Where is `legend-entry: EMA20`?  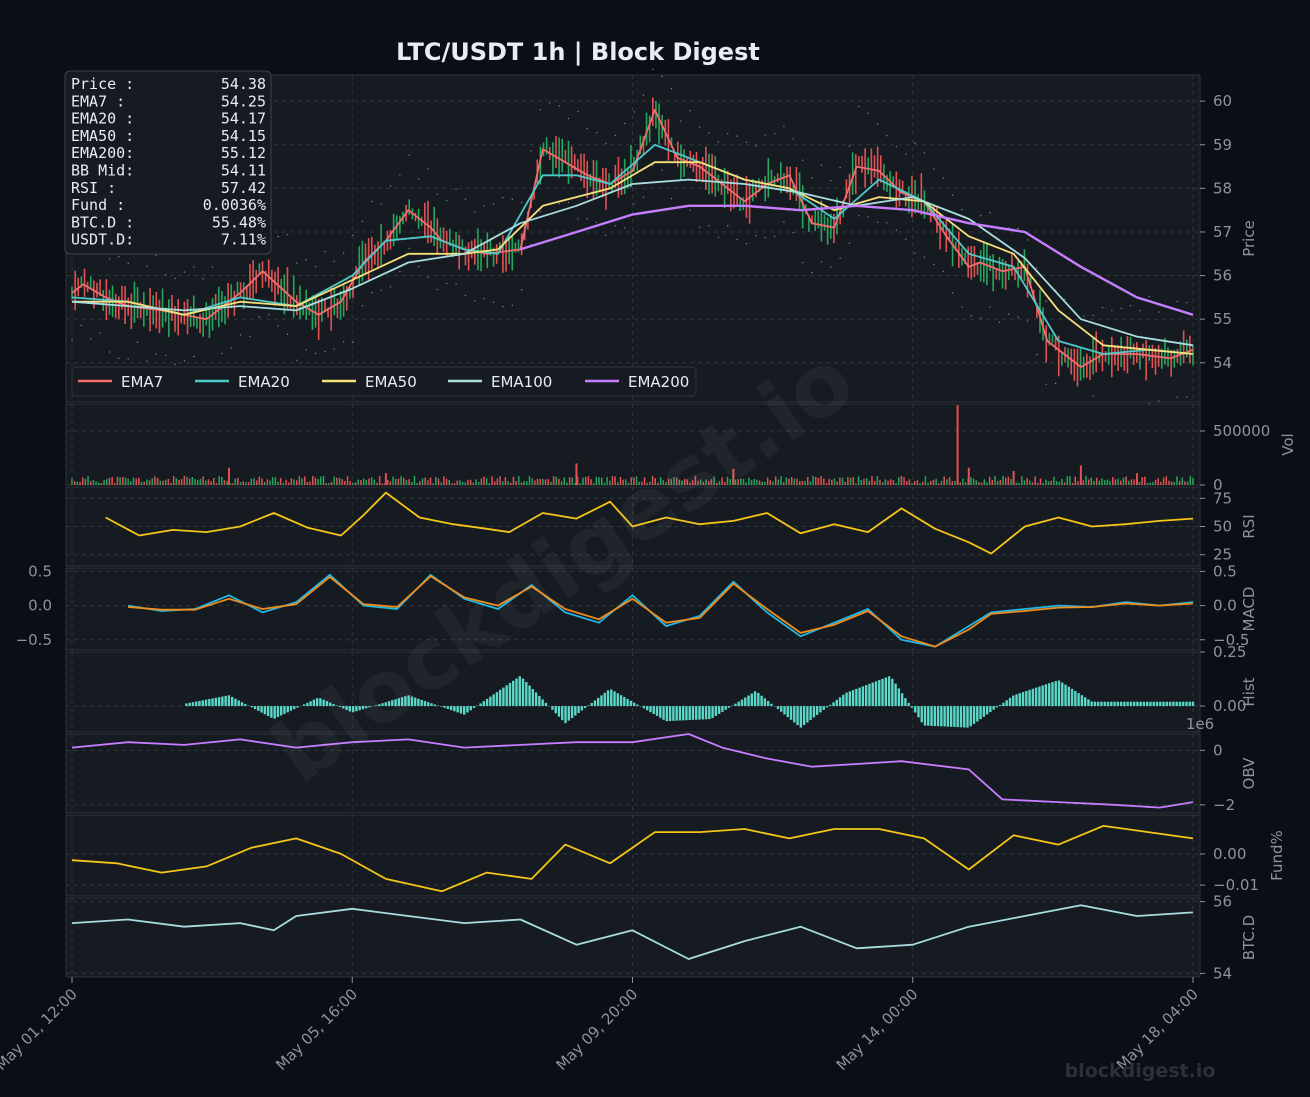 legend-entry: EMA20 is located at coordinates (264, 382).